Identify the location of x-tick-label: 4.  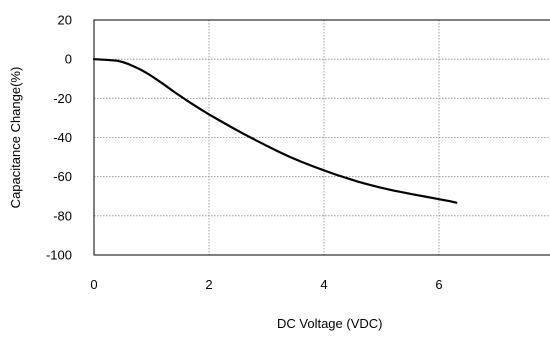
(323, 284).